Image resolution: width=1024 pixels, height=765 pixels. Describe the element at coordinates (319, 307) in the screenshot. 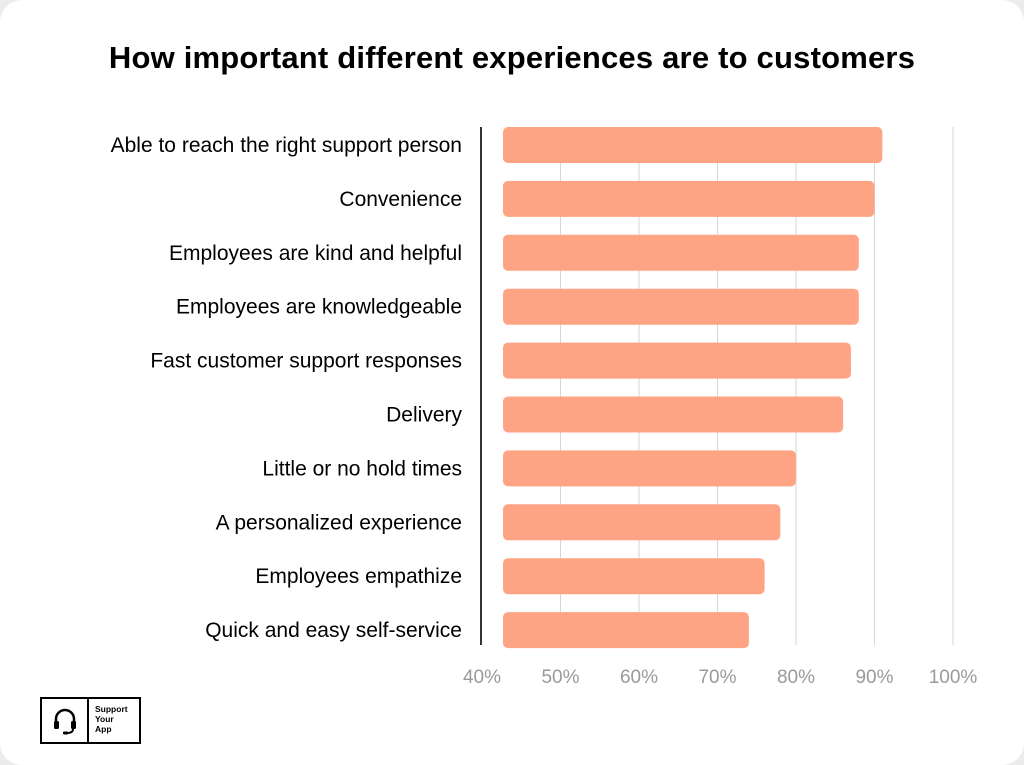

I see `category-label: Employees are knowledgeable` at that location.